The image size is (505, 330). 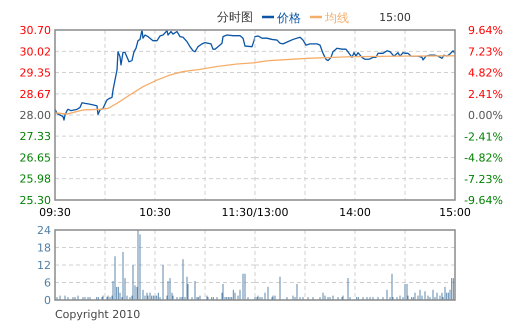 What do you see at coordinates (97, 314) in the screenshot?
I see `text: Copyright 2010` at bounding box center [97, 314].